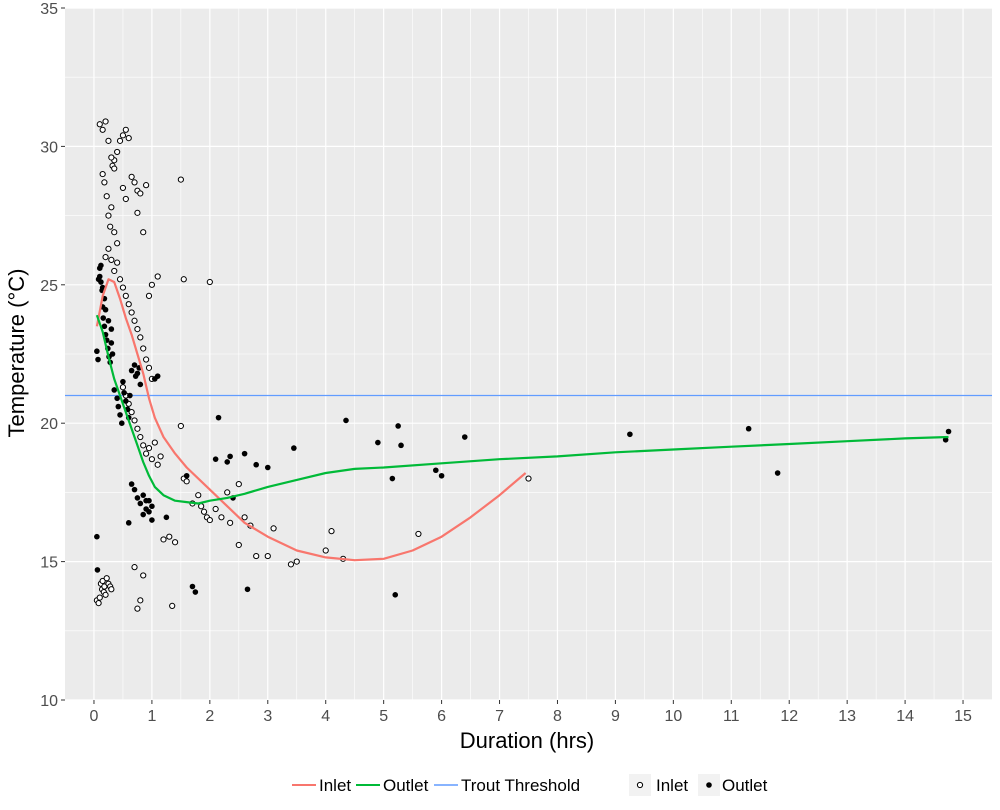 This screenshot has width=1000, height=810. I want to click on x-tick-label: 6, so click(441, 716).